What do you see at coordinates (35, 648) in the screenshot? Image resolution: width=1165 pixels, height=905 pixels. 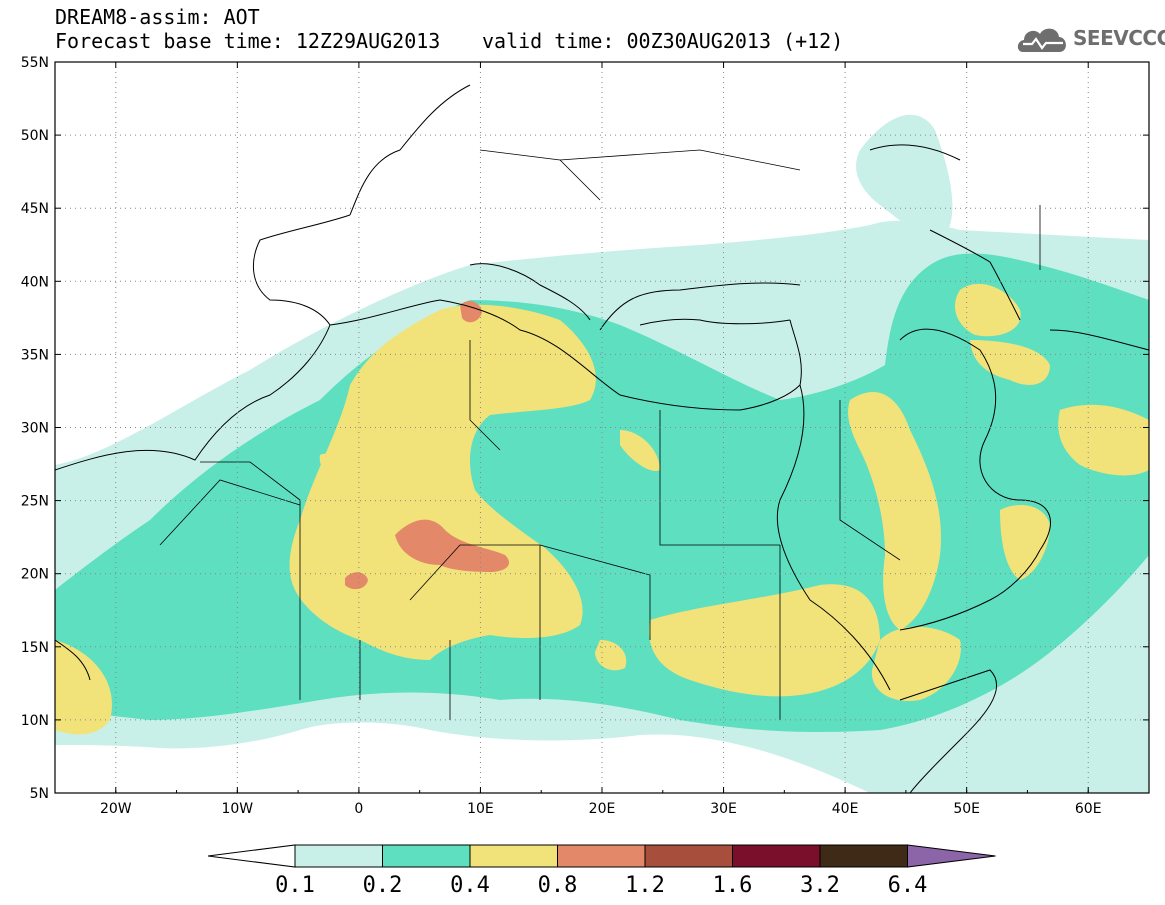 I see `lat-tick-label: 15N` at bounding box center [35, 648].